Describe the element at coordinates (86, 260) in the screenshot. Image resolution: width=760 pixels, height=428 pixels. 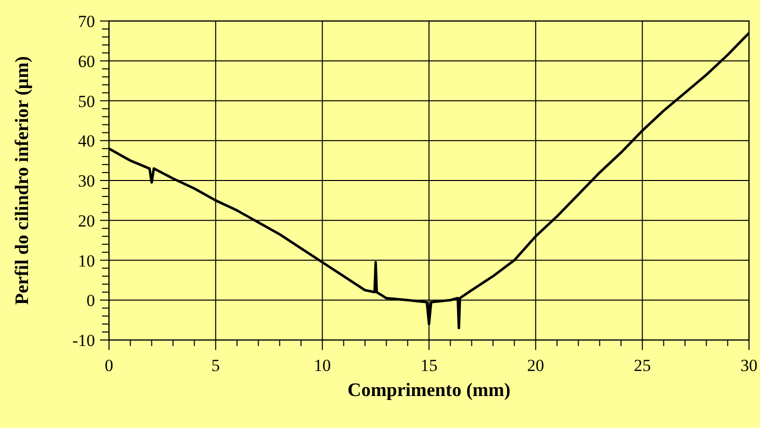
I see `y-tick-label: 10` at that location.